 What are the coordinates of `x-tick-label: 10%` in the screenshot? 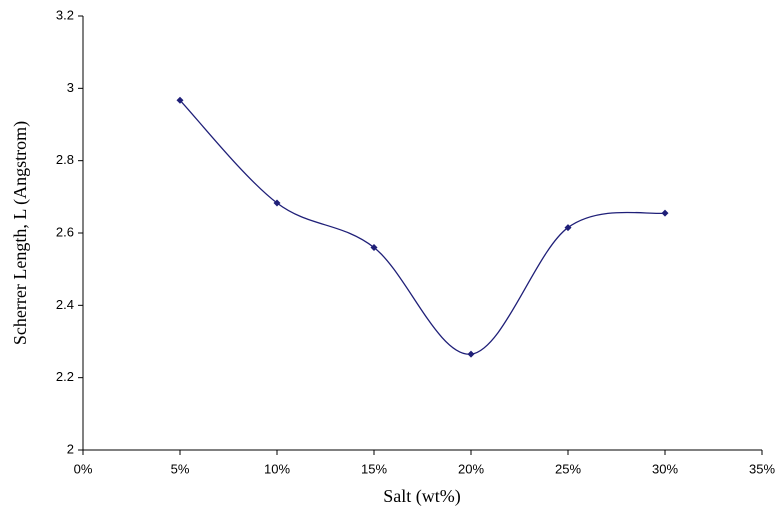 It's located at (277, 468).